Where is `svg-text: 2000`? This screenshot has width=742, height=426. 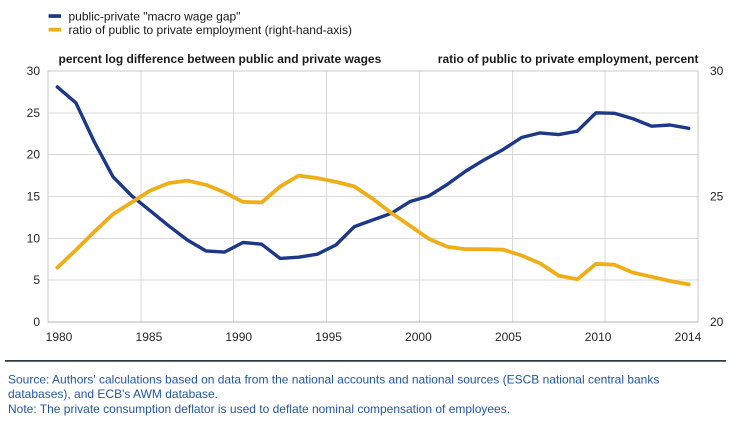
svg-text: 2000 is located at coordinates (418, 337).